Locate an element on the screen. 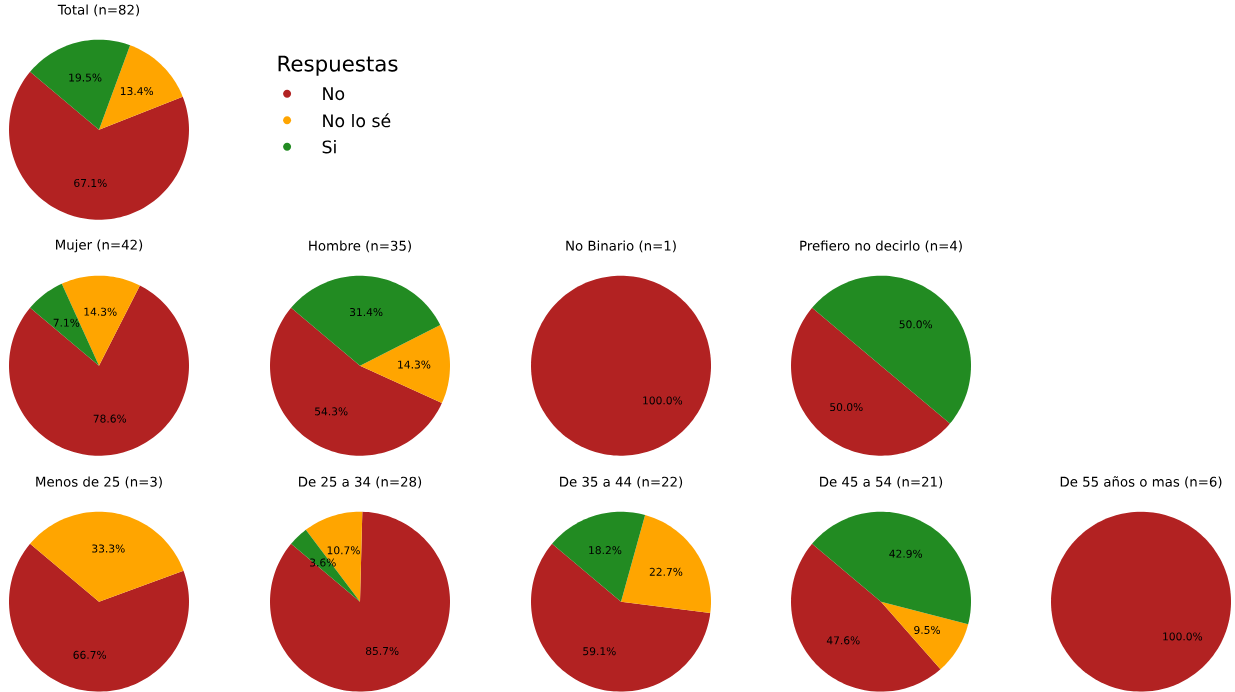 The image size is (1235, 692). chart-title: De 55 años o mas (n=6) is located at coordinates (1141, 482).